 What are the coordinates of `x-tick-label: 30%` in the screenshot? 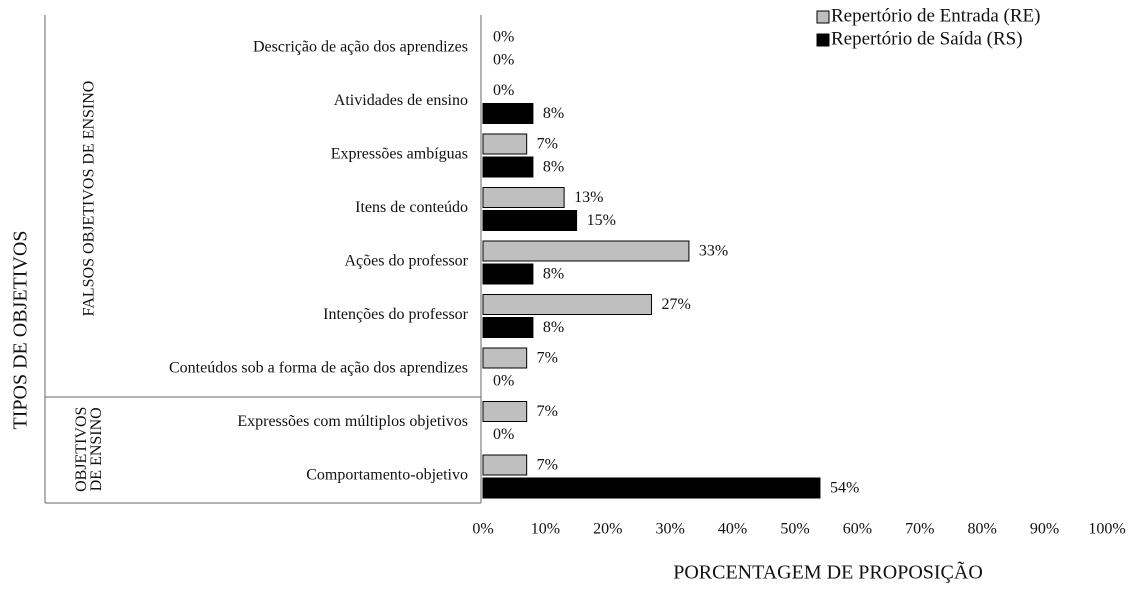 It's located at (670, 529).